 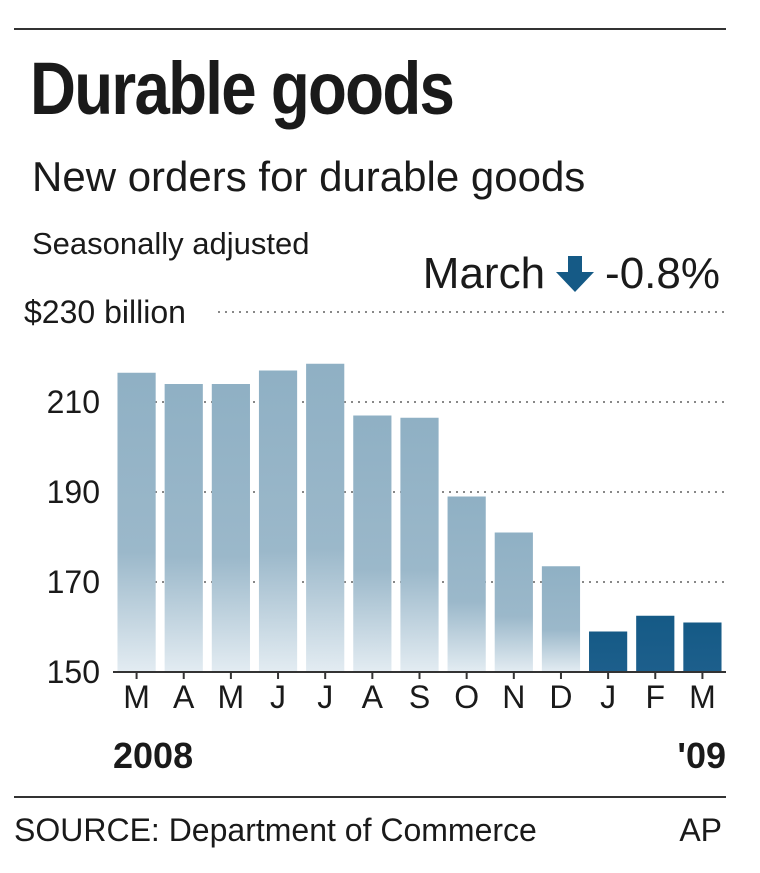 I want to click on x-tick-label: S, so click(x=419, y=697).